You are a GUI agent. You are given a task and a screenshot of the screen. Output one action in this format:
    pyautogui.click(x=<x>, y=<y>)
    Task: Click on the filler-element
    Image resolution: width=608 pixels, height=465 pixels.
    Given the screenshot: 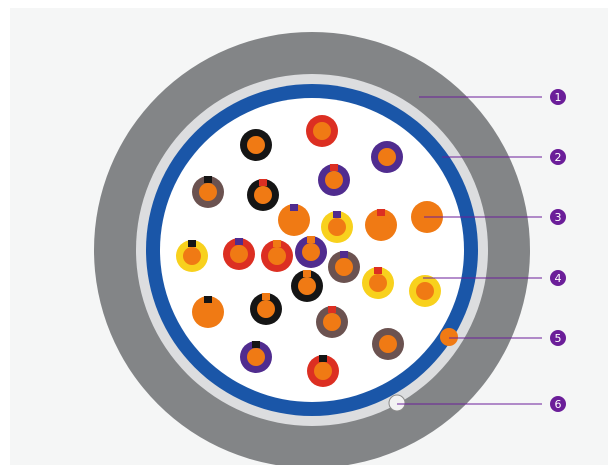 What is the action you would take?
    pyautogui.click(x=449, y=337)
    